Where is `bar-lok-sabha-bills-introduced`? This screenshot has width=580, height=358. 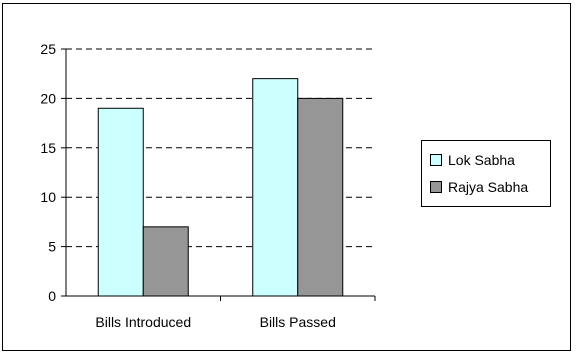
bar-lok-sabha-bills-introduced is located at coordinates (120, 202).